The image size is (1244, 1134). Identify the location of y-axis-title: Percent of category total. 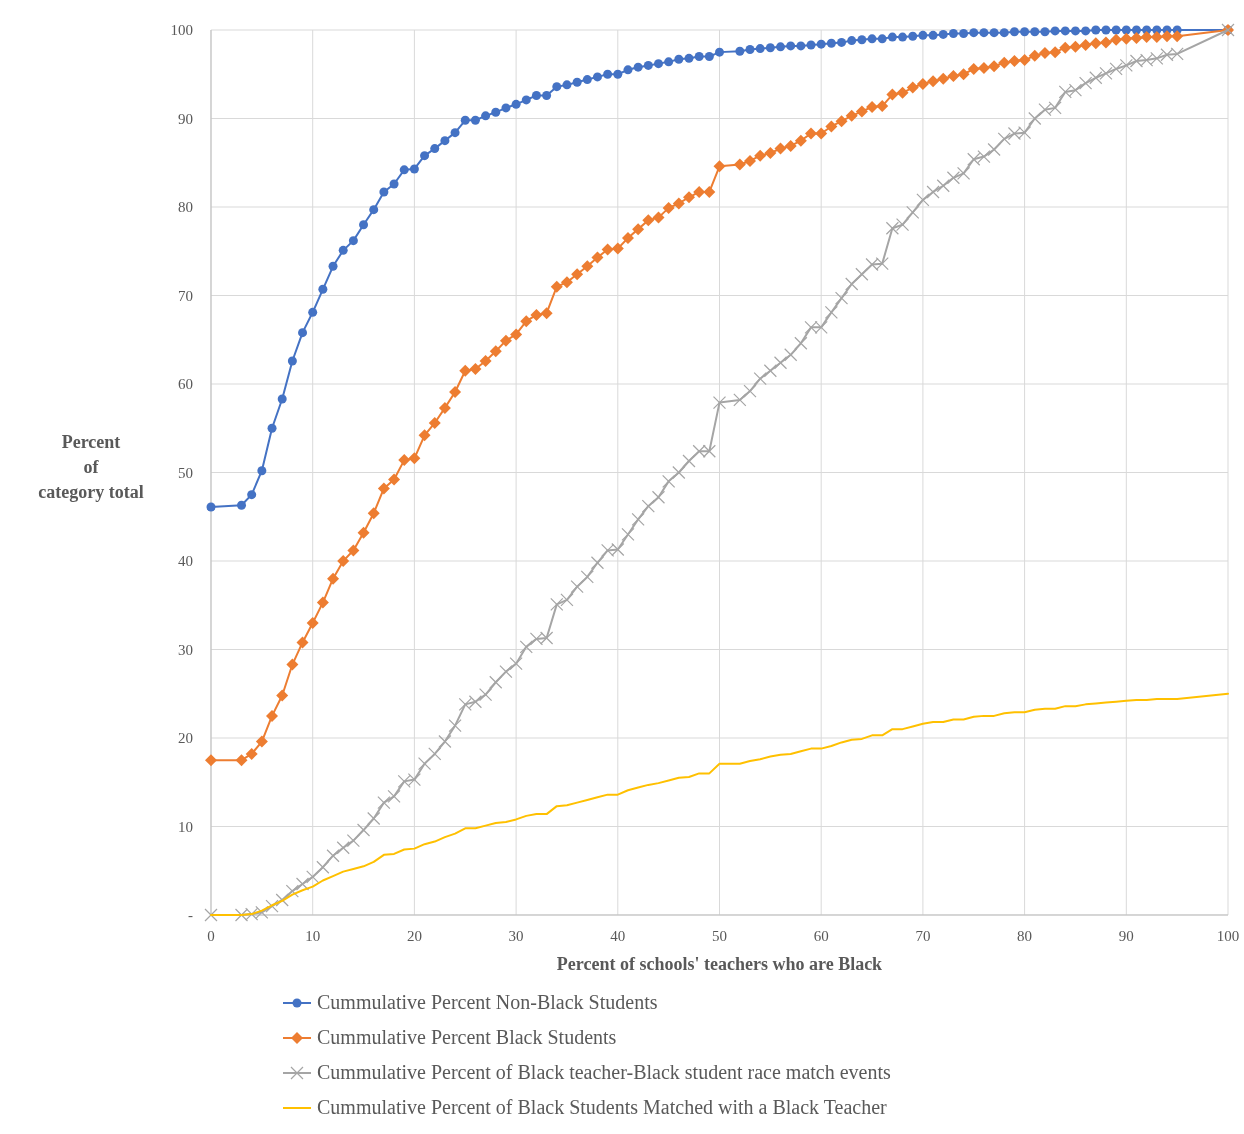
(91, 466).